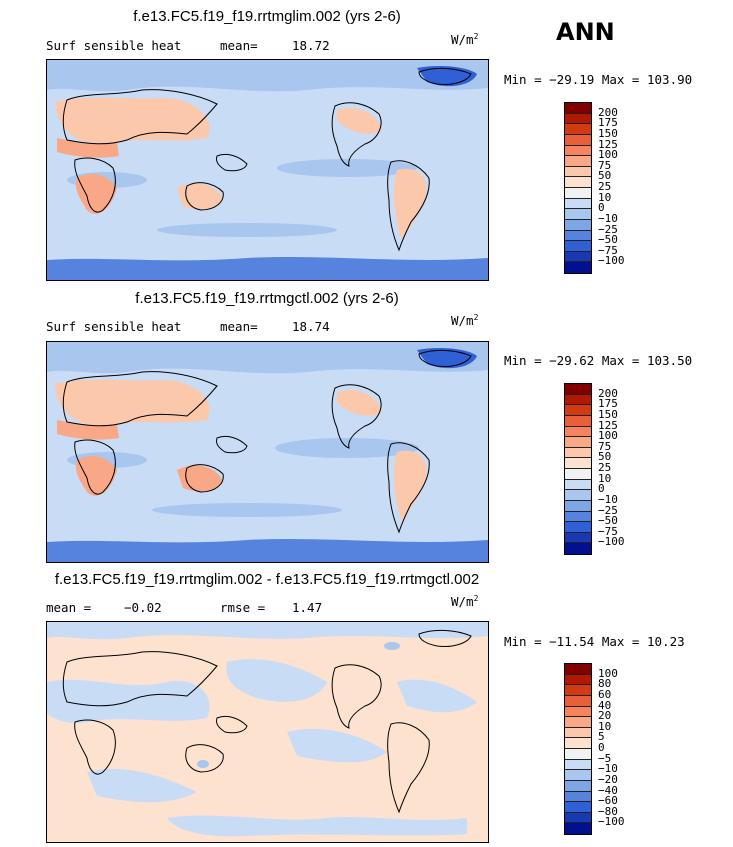 The width and height of the screenshot is (733, 847). Describe the element at coordinates (594, 641) in the screenshot. I see `panel3-minmax: Min = −11.54 Max = 10.23` at that location.